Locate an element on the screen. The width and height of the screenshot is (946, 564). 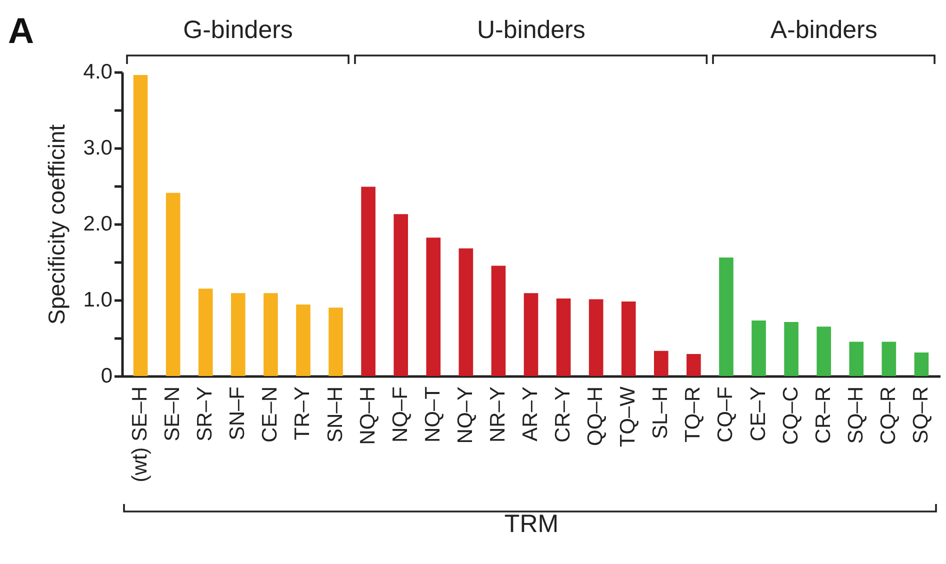
x-tick-label: TR–Y is located at coordinates (302, 413).